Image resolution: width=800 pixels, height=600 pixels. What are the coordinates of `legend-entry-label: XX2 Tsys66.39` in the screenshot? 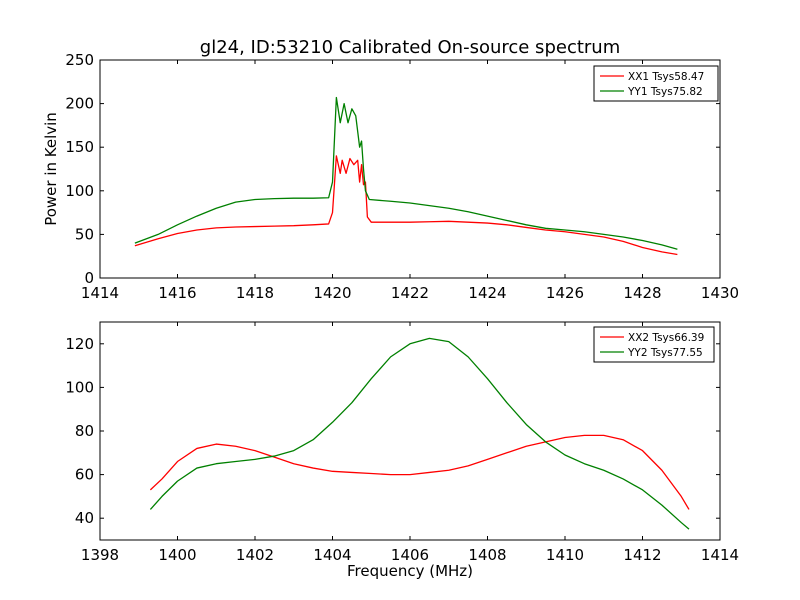 It's located at (666, 338).